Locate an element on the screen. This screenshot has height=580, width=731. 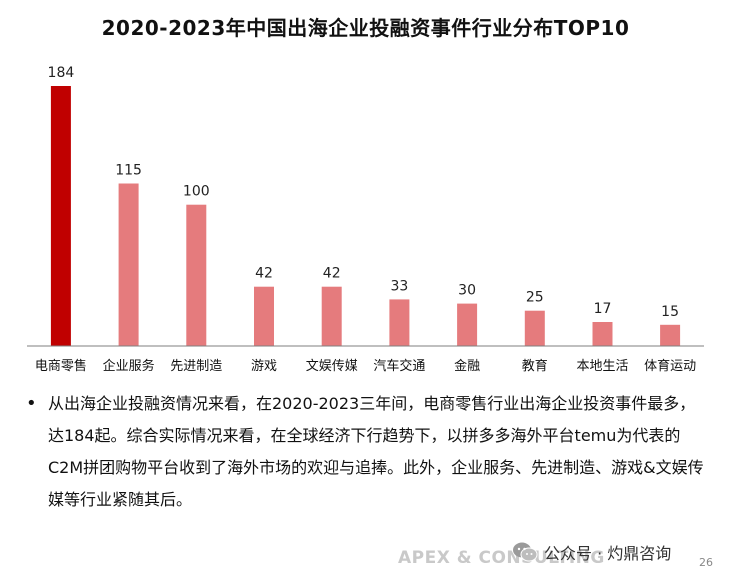
category-label-4: 游戏 is located at coordinates (264, 366).